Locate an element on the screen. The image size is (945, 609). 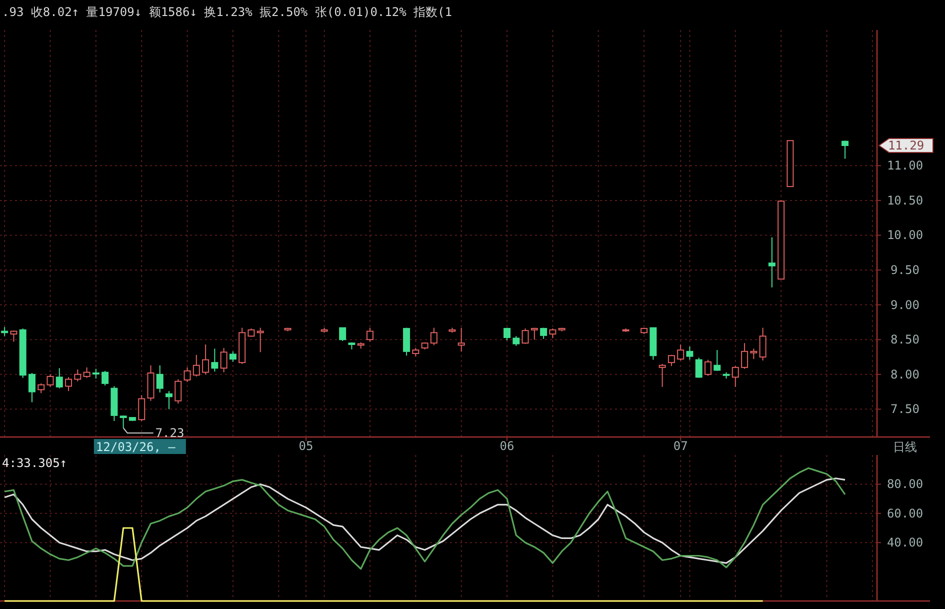
y-tick-label: 10.00 is located at coordinates (905, 235).